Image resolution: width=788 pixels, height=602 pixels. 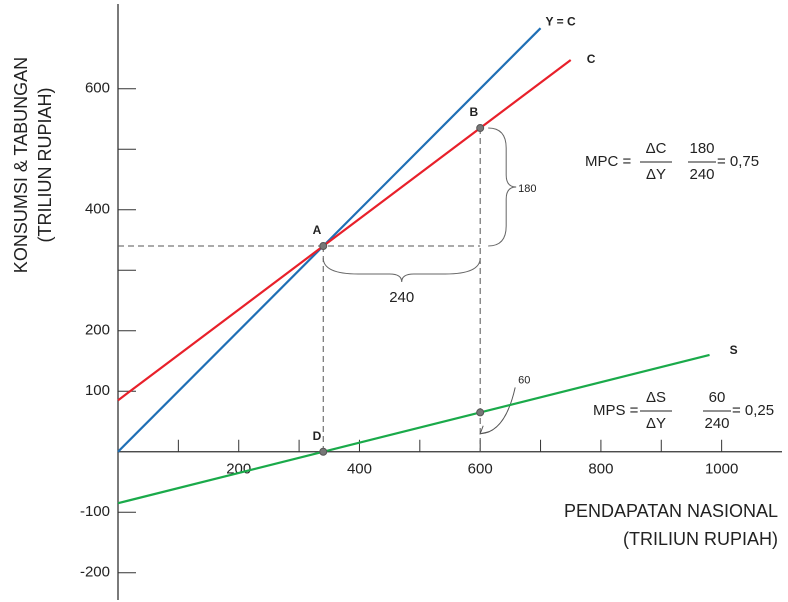 What do you see at coordinates (317, 436) in the screenshot?
I see `point-label: D` at bounding box center [317, 436].